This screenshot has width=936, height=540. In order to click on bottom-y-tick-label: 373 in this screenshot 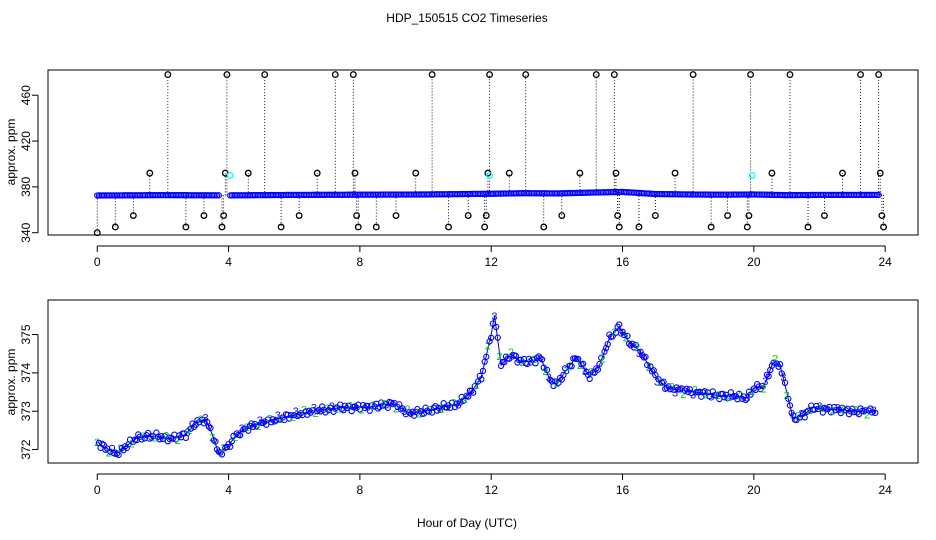, I will do `click(26, 411)`.